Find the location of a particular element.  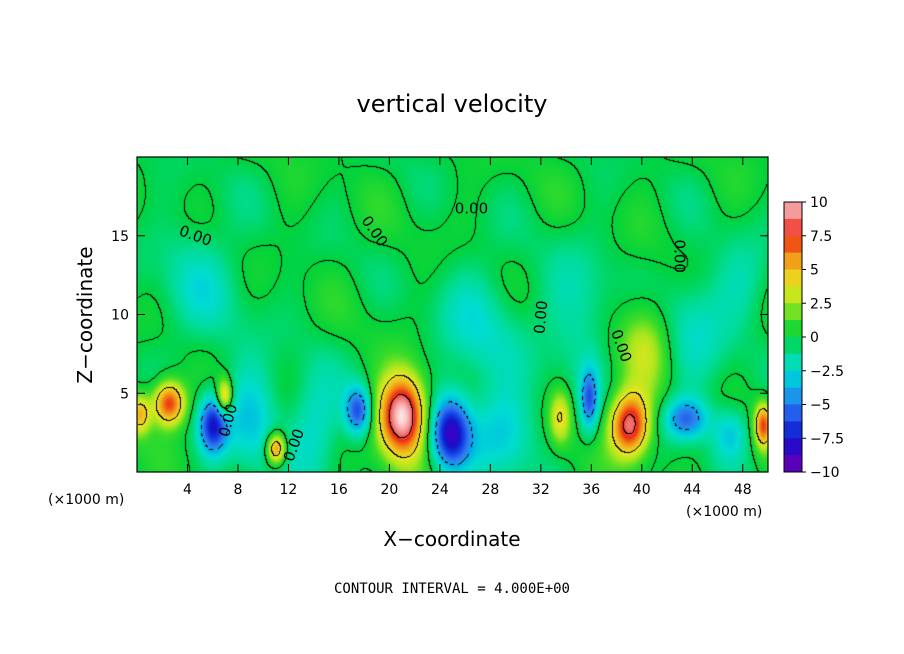

colorbar is located at coordinates (793, 337).